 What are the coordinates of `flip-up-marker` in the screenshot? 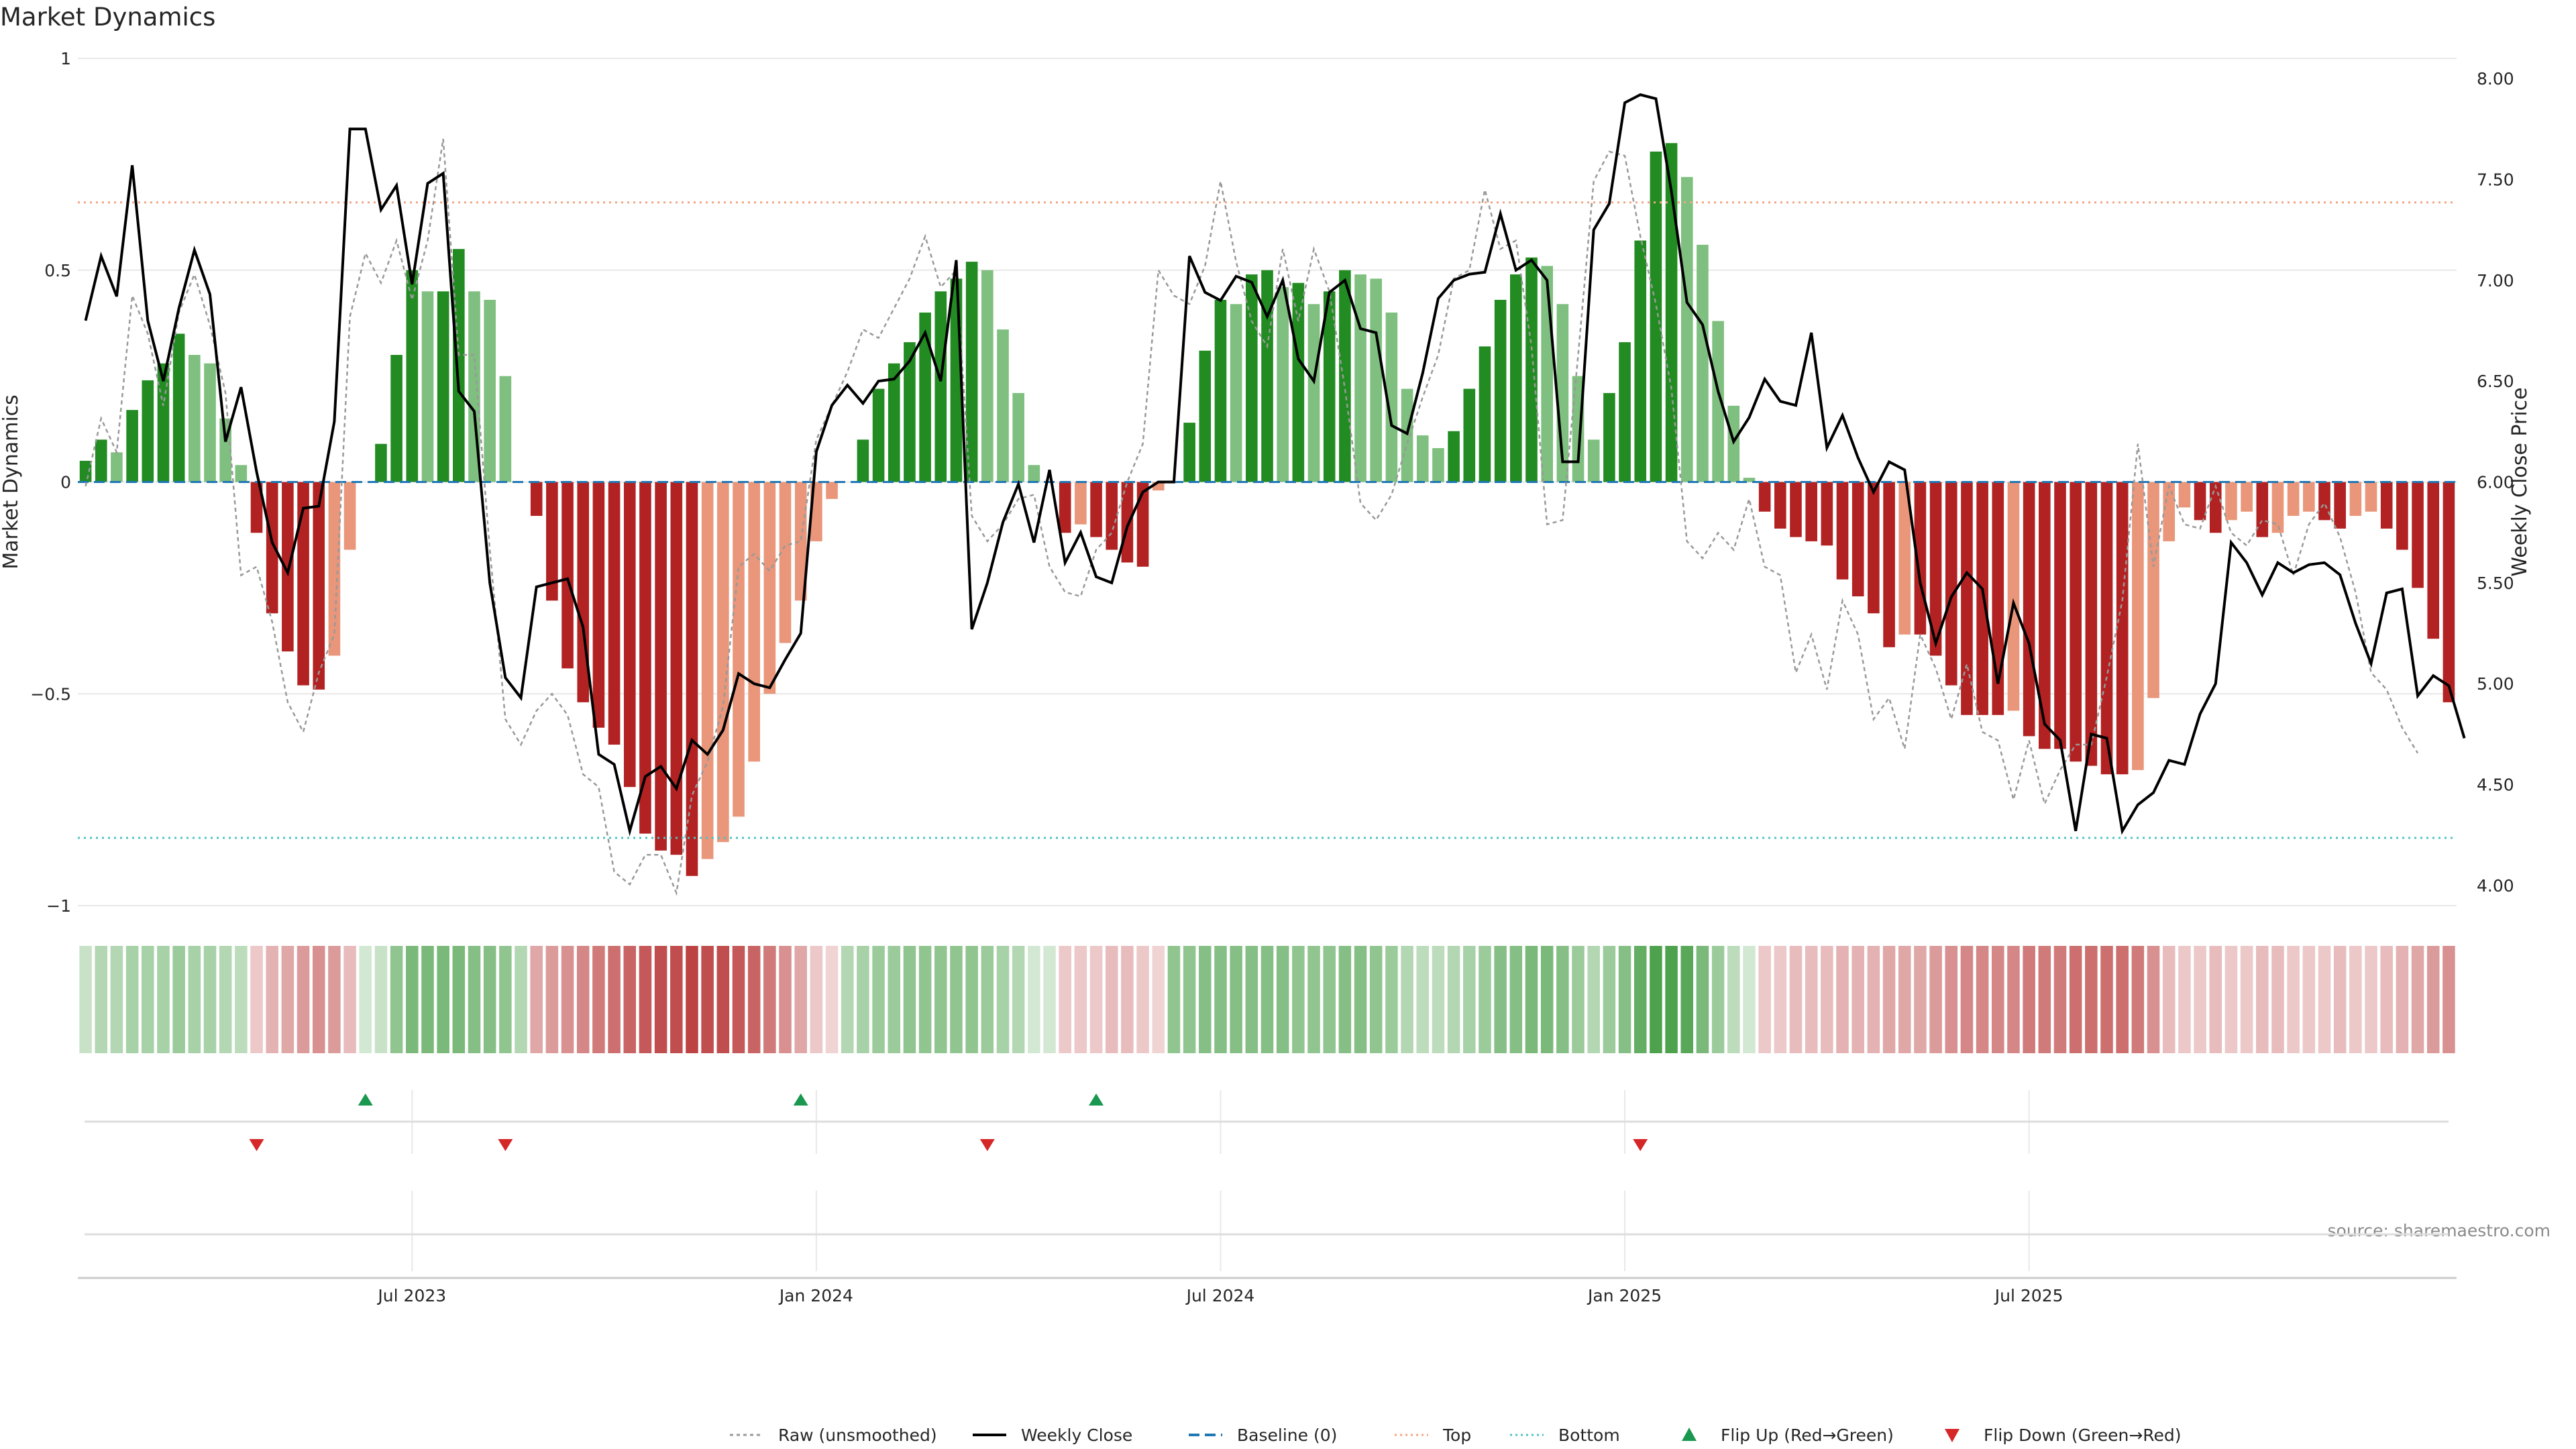 It's located at (1096, 1099).